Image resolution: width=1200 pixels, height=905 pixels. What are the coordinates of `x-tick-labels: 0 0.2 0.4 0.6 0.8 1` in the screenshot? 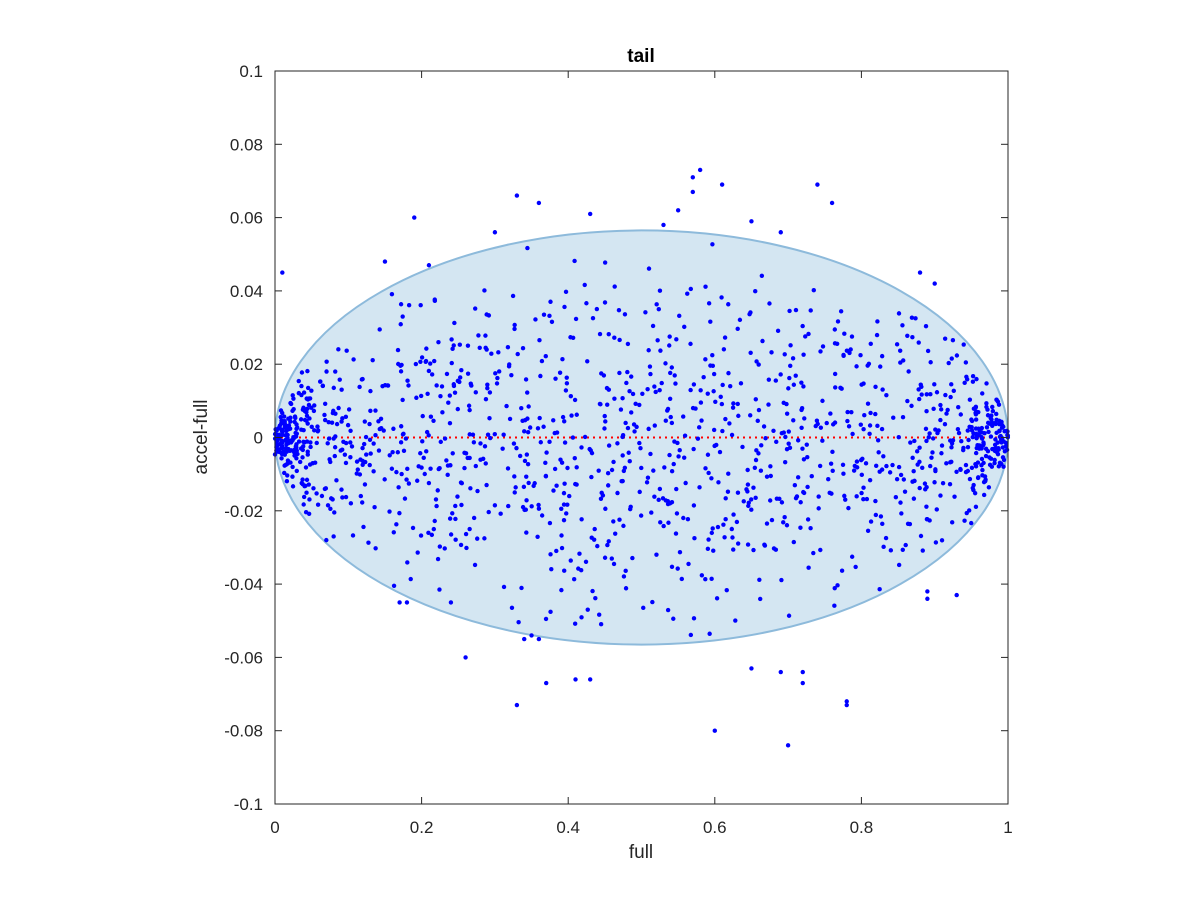 It's located at (641, 827).